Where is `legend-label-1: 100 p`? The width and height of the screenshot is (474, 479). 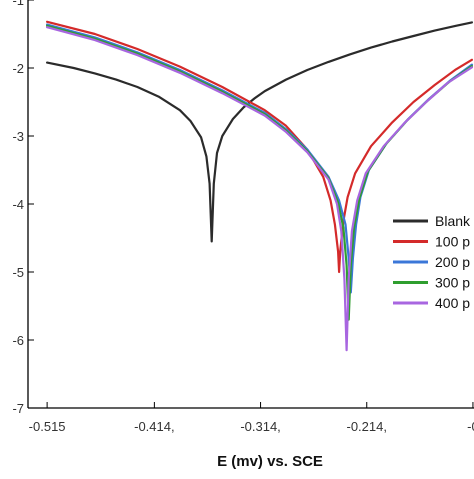
legend-label-1: 100 p is located at coordinates (452, 242).